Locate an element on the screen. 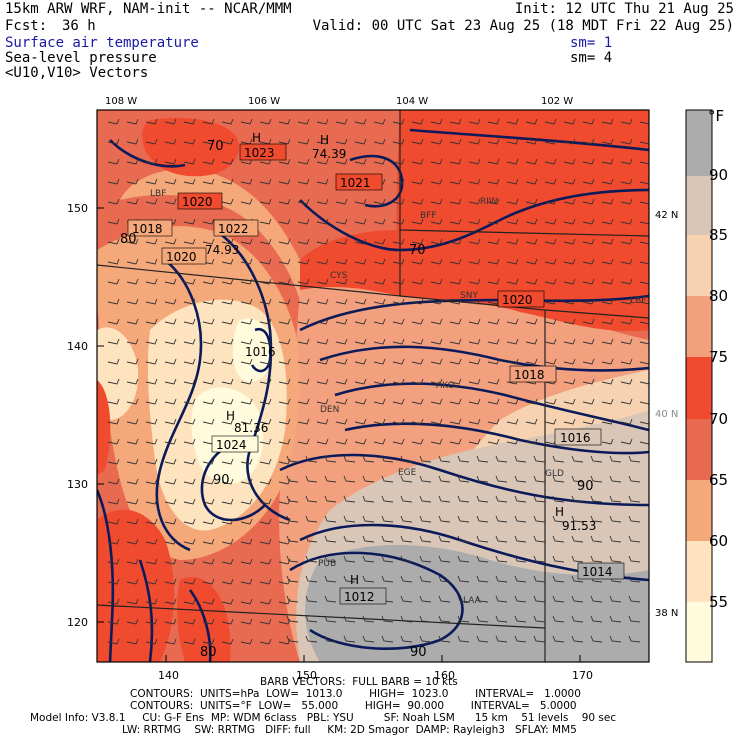 The height and width of the screenshot is (740, 740). colorbar-label-75: 75 is located at coordinates (718, 357).